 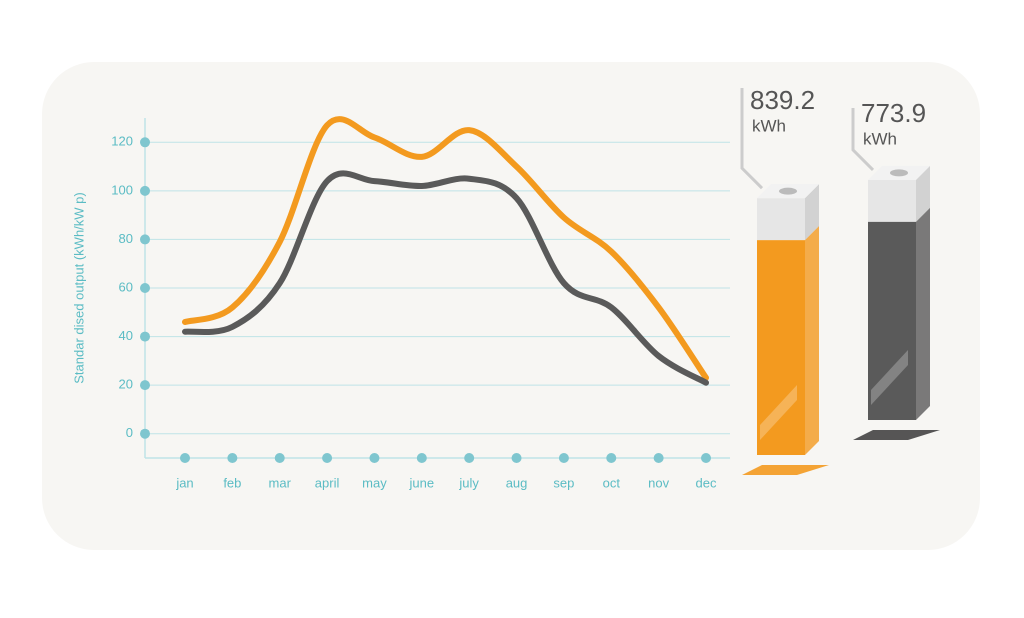 I want to click on x-tick-label: april, so click(x=327, y=482).